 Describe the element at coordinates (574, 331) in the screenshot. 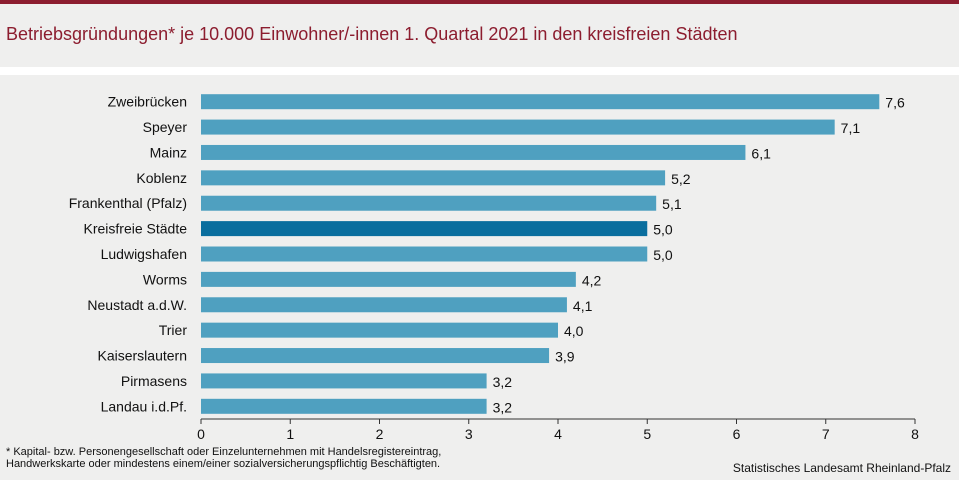

I see `data-label: 4,0` at that location.